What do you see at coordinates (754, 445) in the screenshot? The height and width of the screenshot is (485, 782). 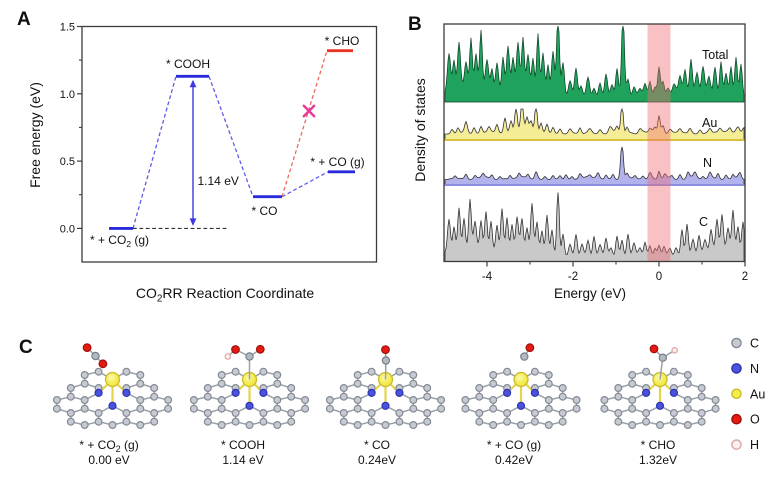 I see `svg-text: H` at bounding box center [754, 445].